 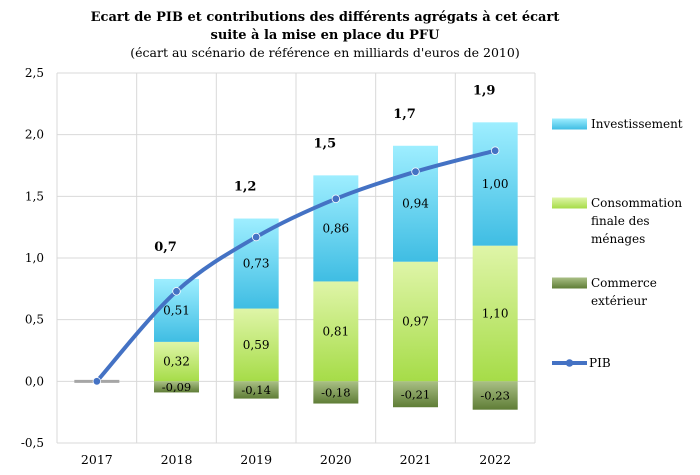 What do you see at coordinates (619, 301) in the screenshot?
I see `legend-commerce-exterieur-label: extérieur` at bounding box center [619, 301].